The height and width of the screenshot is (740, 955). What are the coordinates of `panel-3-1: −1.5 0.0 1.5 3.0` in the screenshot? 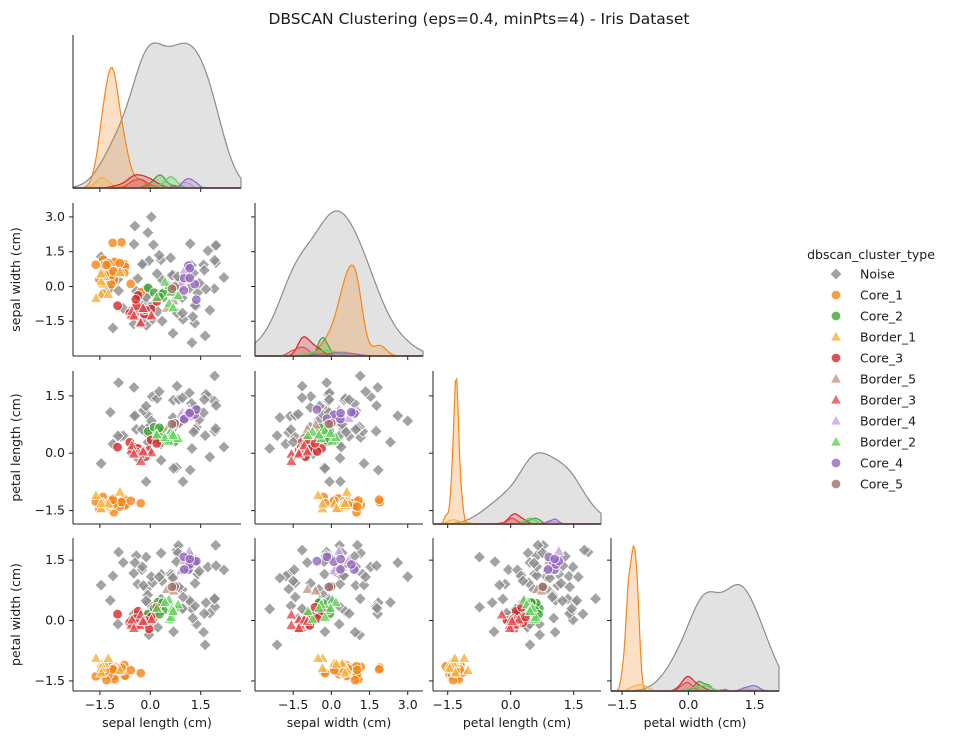 It's located at (337, 625).